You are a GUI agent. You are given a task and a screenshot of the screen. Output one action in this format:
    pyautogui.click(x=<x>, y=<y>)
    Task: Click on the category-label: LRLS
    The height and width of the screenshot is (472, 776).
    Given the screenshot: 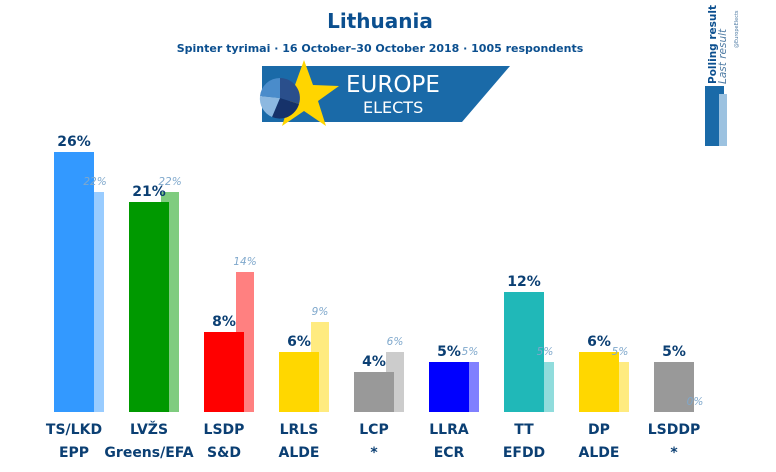 What is the action you would take?
    pyautogui.click(x=299, y=430)
    